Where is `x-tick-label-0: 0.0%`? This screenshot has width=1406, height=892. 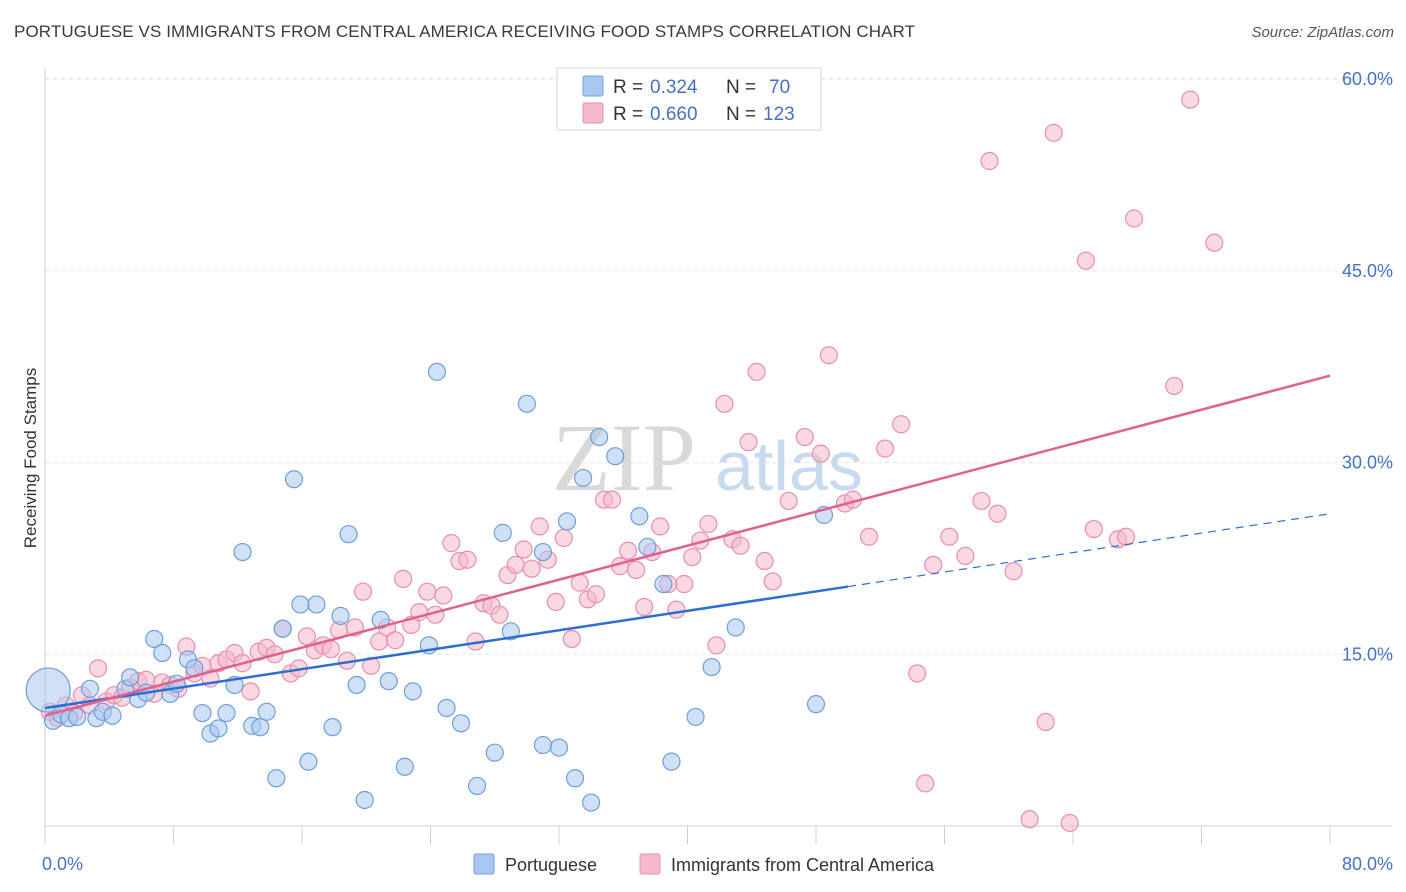
x-tick-label-0: 0.0% is located at coordinates (62, 864).